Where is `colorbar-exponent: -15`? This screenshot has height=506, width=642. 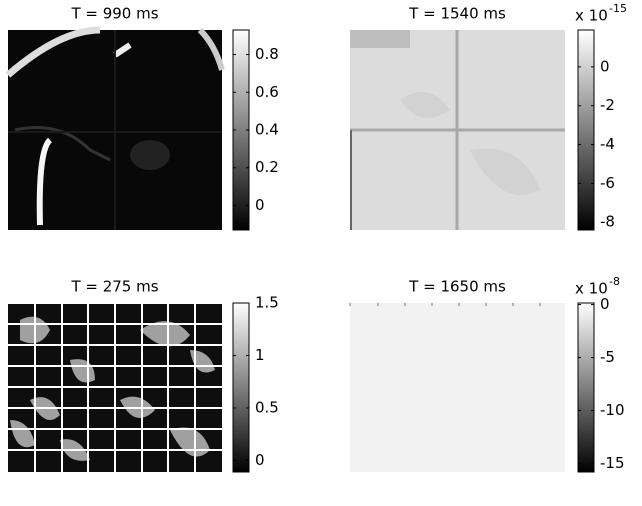
colorbar-exponent: -15 is located at coordinates (618, 8).